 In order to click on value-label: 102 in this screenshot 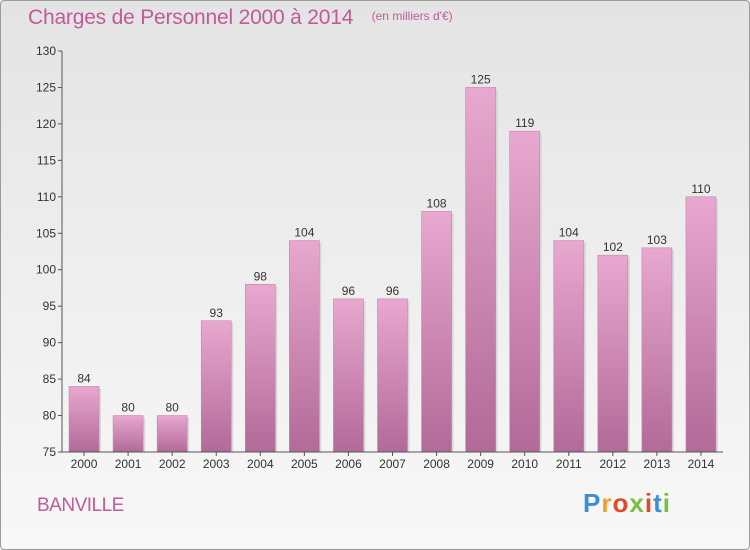, I will do `click(613, 247)`.